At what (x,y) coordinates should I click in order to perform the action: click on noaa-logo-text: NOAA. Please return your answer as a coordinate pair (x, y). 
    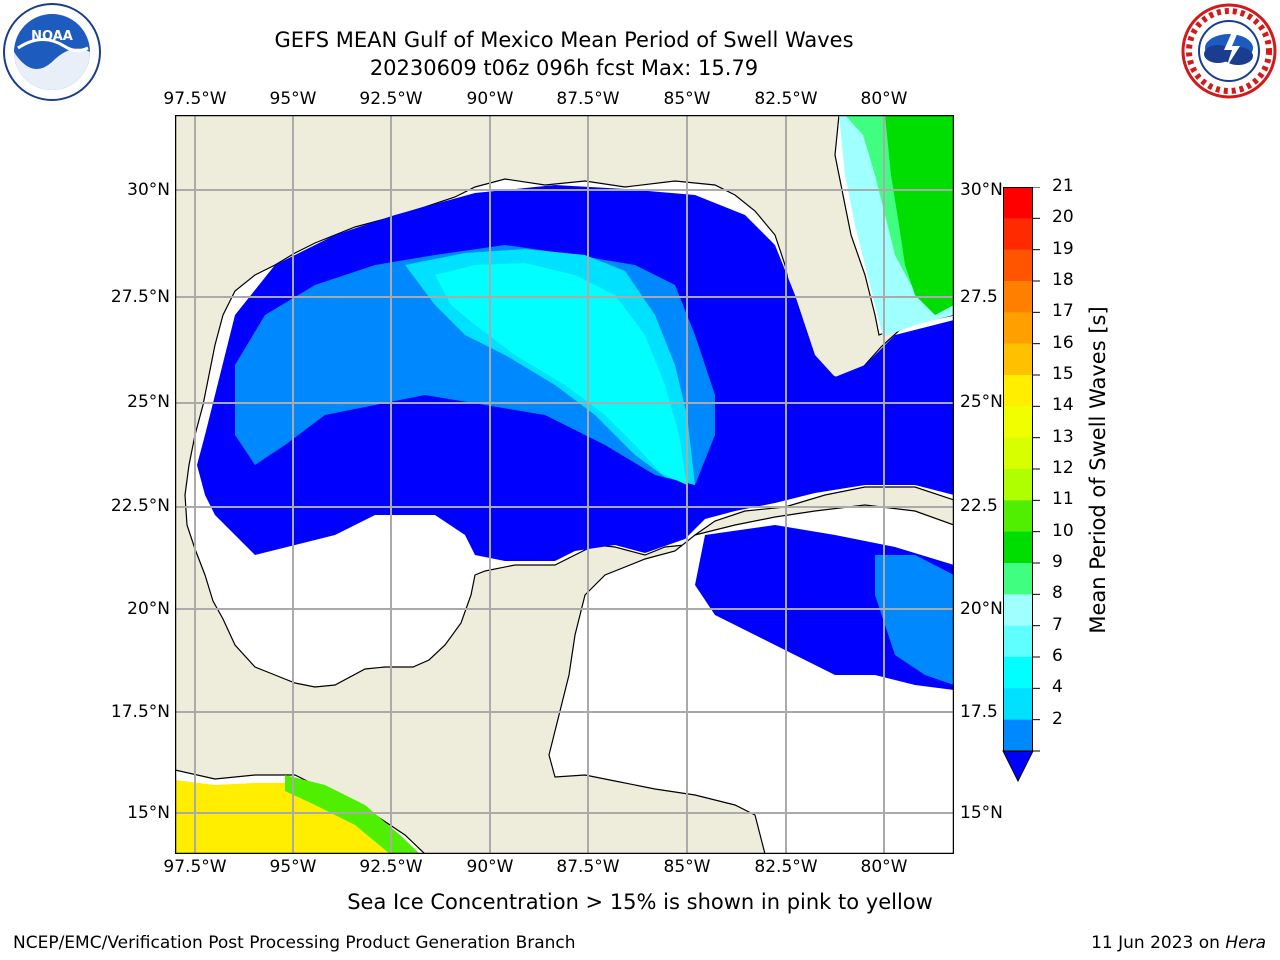
    Looking at the image, I should click on (52, 36).